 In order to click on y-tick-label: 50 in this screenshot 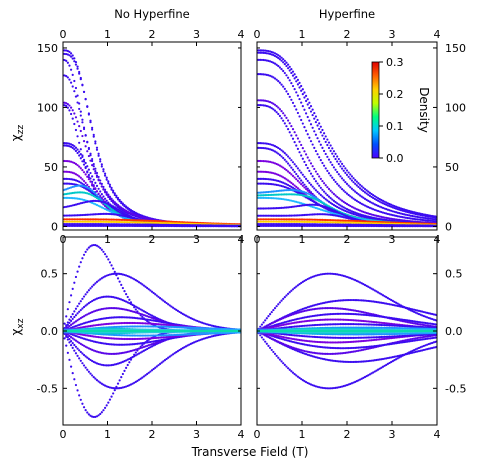, I will do `click(51, 167)`.